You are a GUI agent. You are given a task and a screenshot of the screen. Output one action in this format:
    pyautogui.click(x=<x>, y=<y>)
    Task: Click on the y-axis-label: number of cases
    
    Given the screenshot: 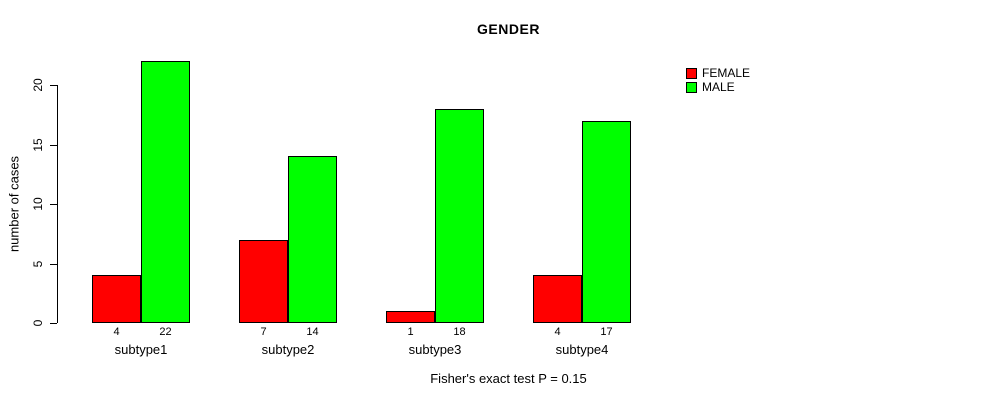 What is the action you would take?
    pyautogui.click(x=14, y=204)
    